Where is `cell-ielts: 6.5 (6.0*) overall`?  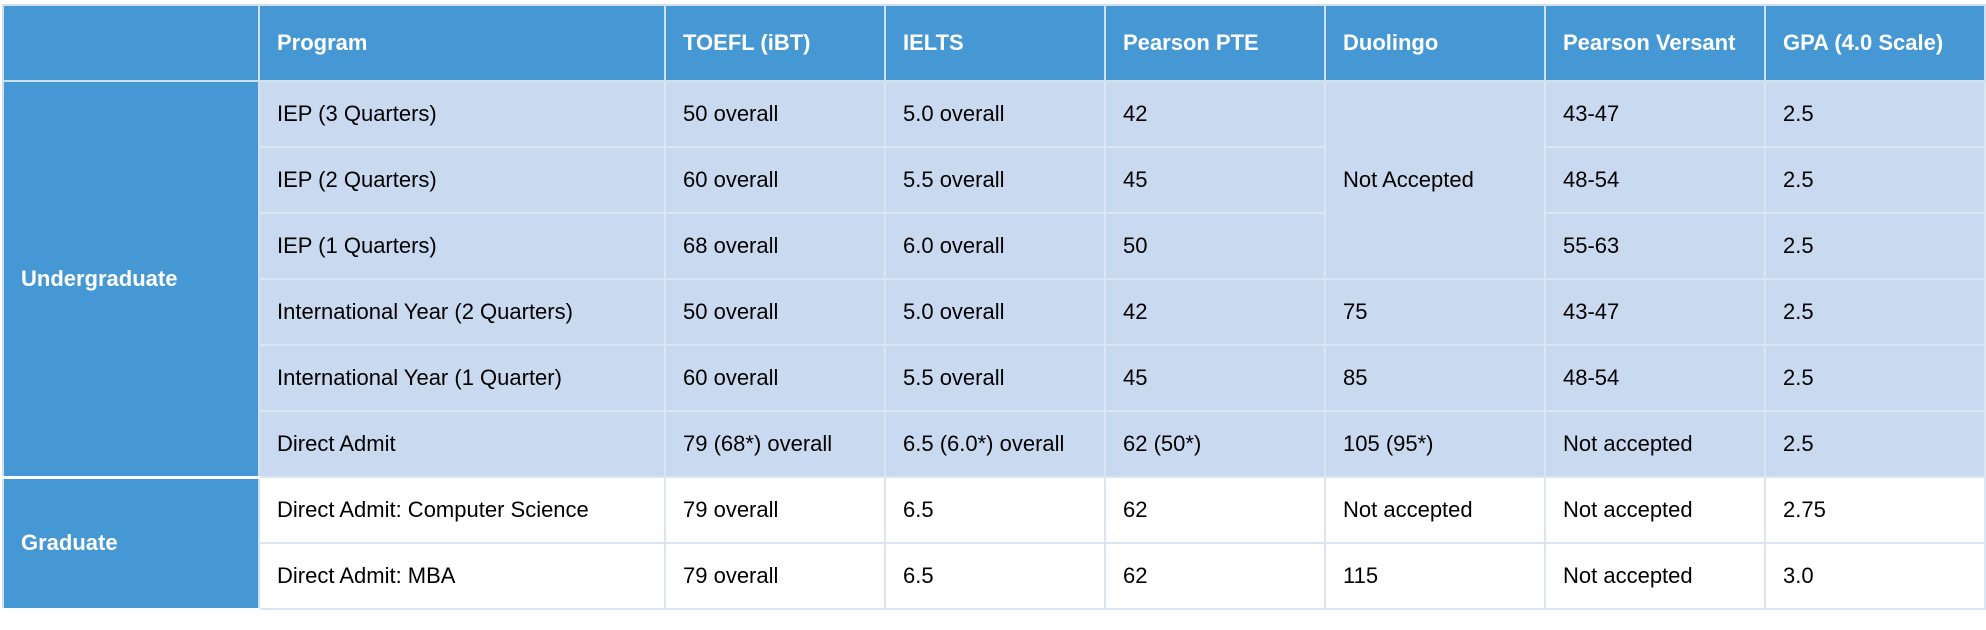 cell-ielts: 6.5 (6.0*) overall is located at coordinates (995, 444).